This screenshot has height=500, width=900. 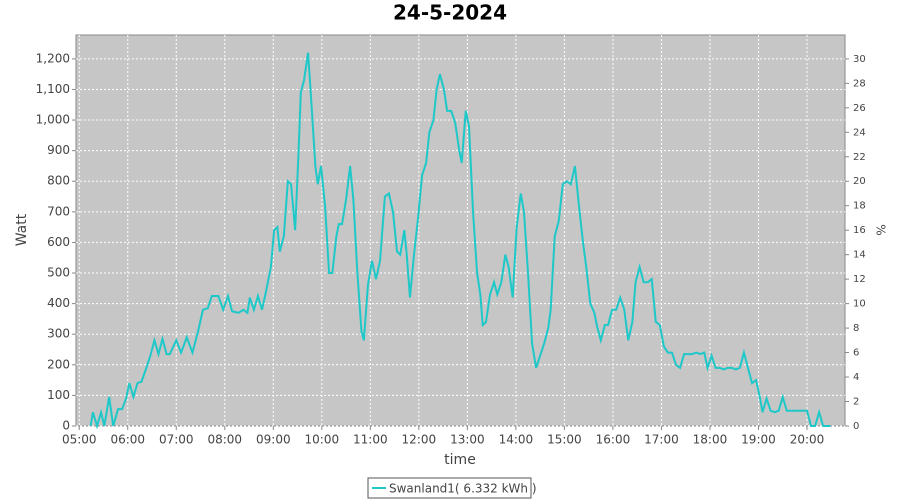 What do you see at coordinates (859, 255) in the screenshot?
I see `y2-tick-label: 14` at bounding box center [859, 255].